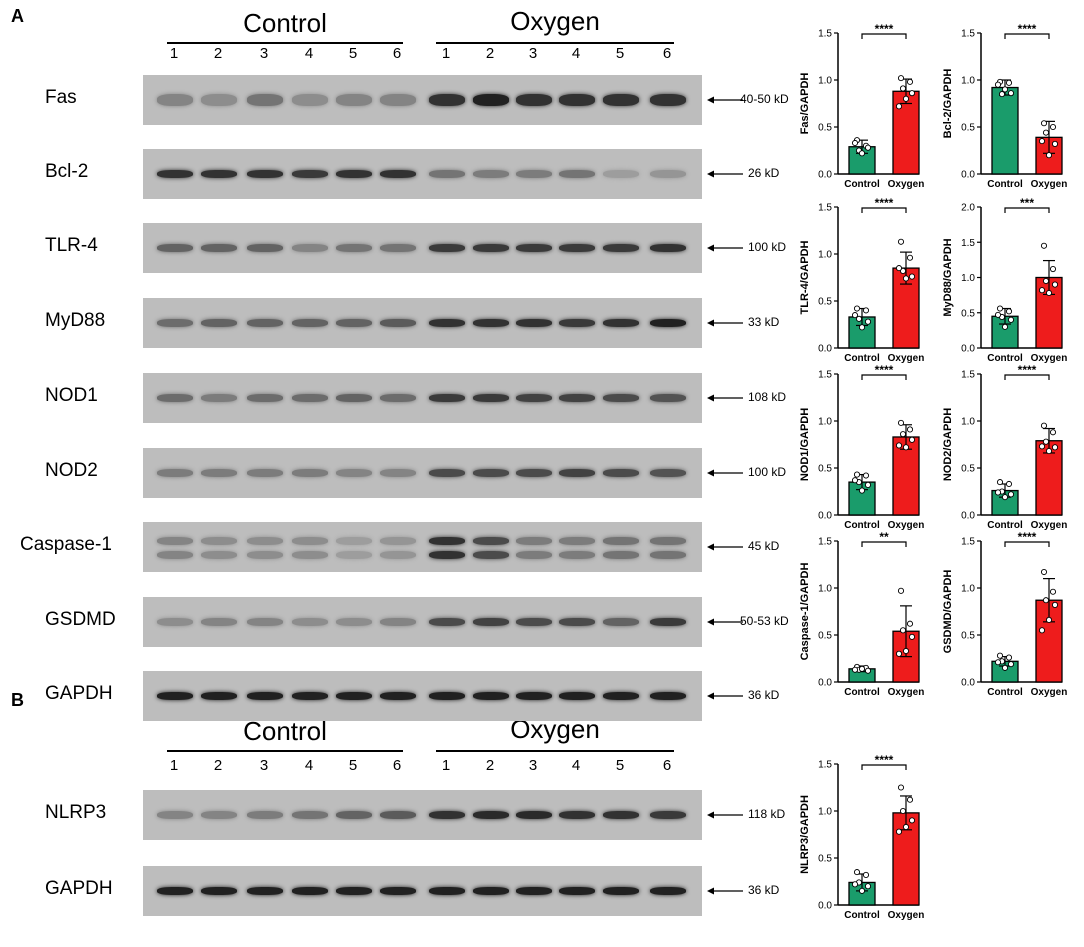  What do you see at coordinates (805, 277) in the screenshot?
I see `y-axis-label: TLR-4/GAPDH` at bounding box center [805, 277].